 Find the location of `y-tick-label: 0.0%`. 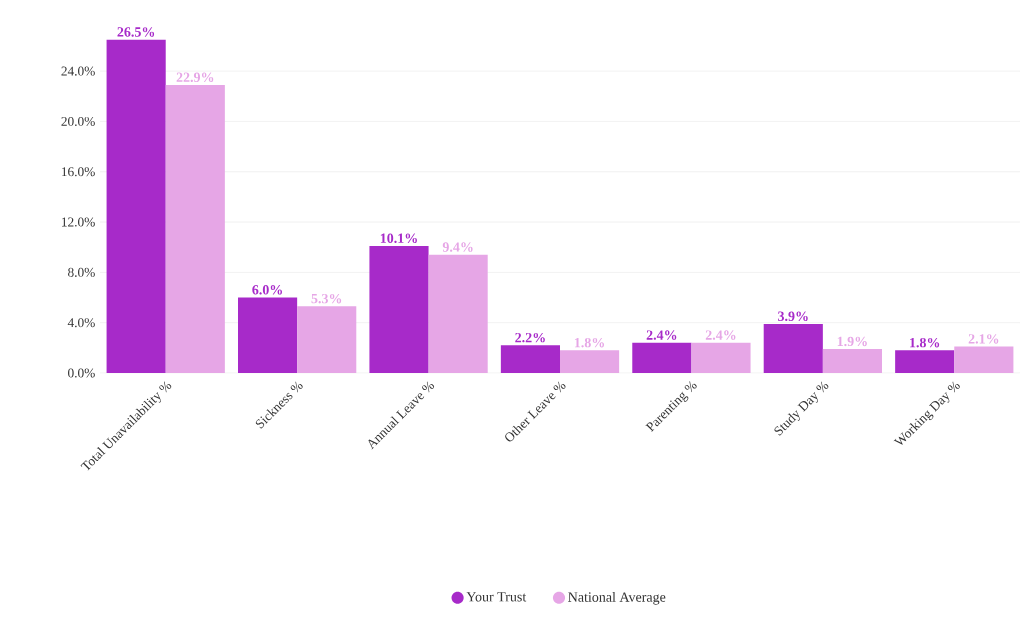

y-tick-label: 0.0% is located at coordinates (81, 373).